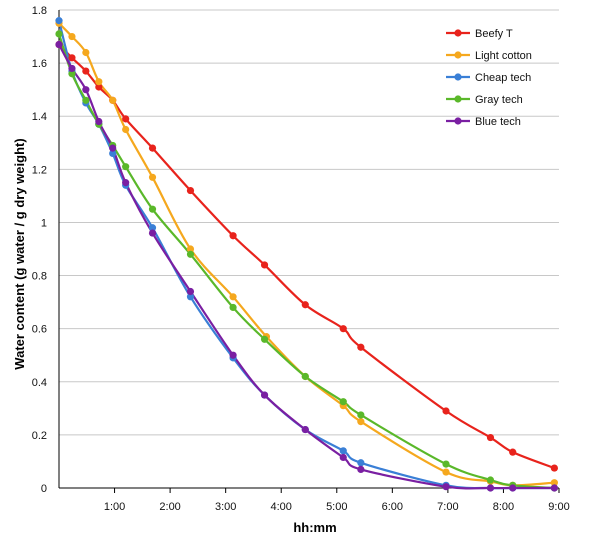 The image size is (595, 547). What do you see at coordinates (39, 250) in the screenshot?
I see `y-tick-labels: 0 0.2 0.4 0.6 0.8 1 1.2 1.4 1.6 1.8` at bounding box center [39, 250].